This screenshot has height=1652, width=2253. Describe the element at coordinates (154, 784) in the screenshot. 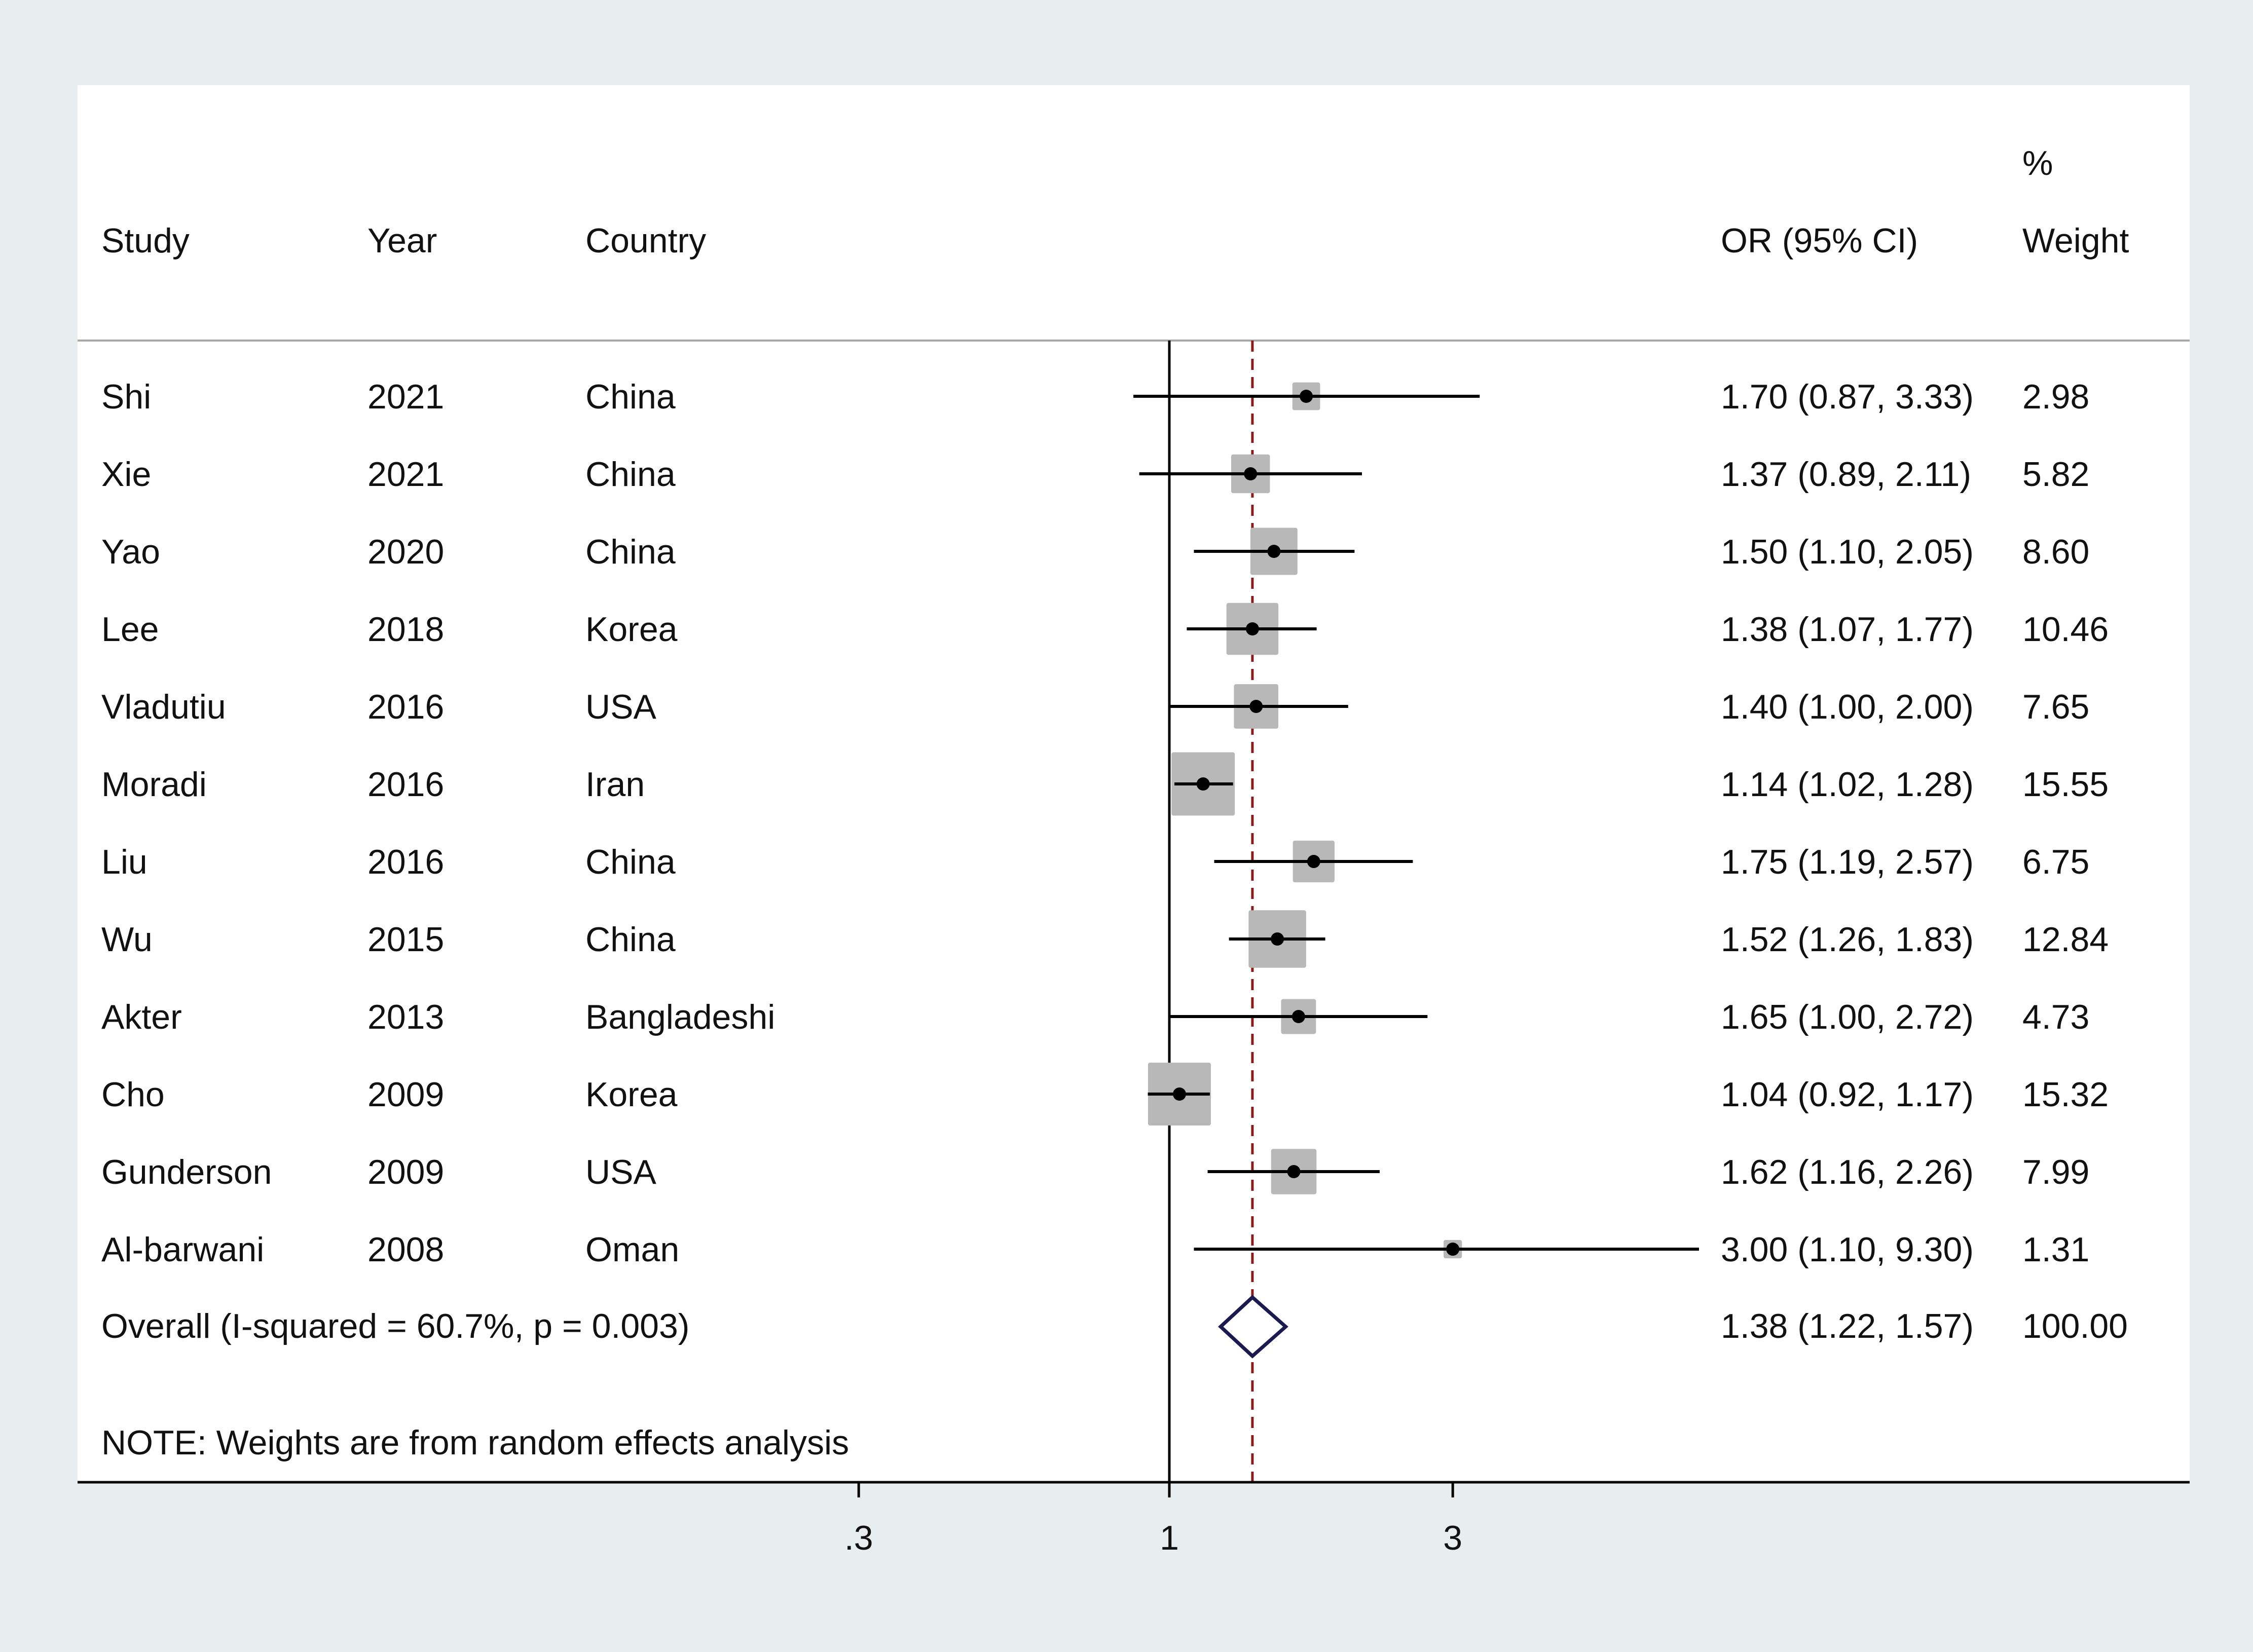

I see `study-name: Moradi` at that location.